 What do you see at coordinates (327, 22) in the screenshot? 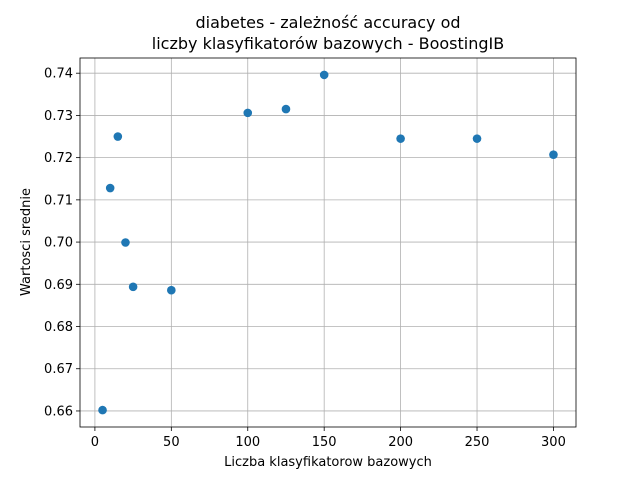
I see `chart-title-line-1: diabetes - zależność accuracy od` at bounding box center [327, 22].